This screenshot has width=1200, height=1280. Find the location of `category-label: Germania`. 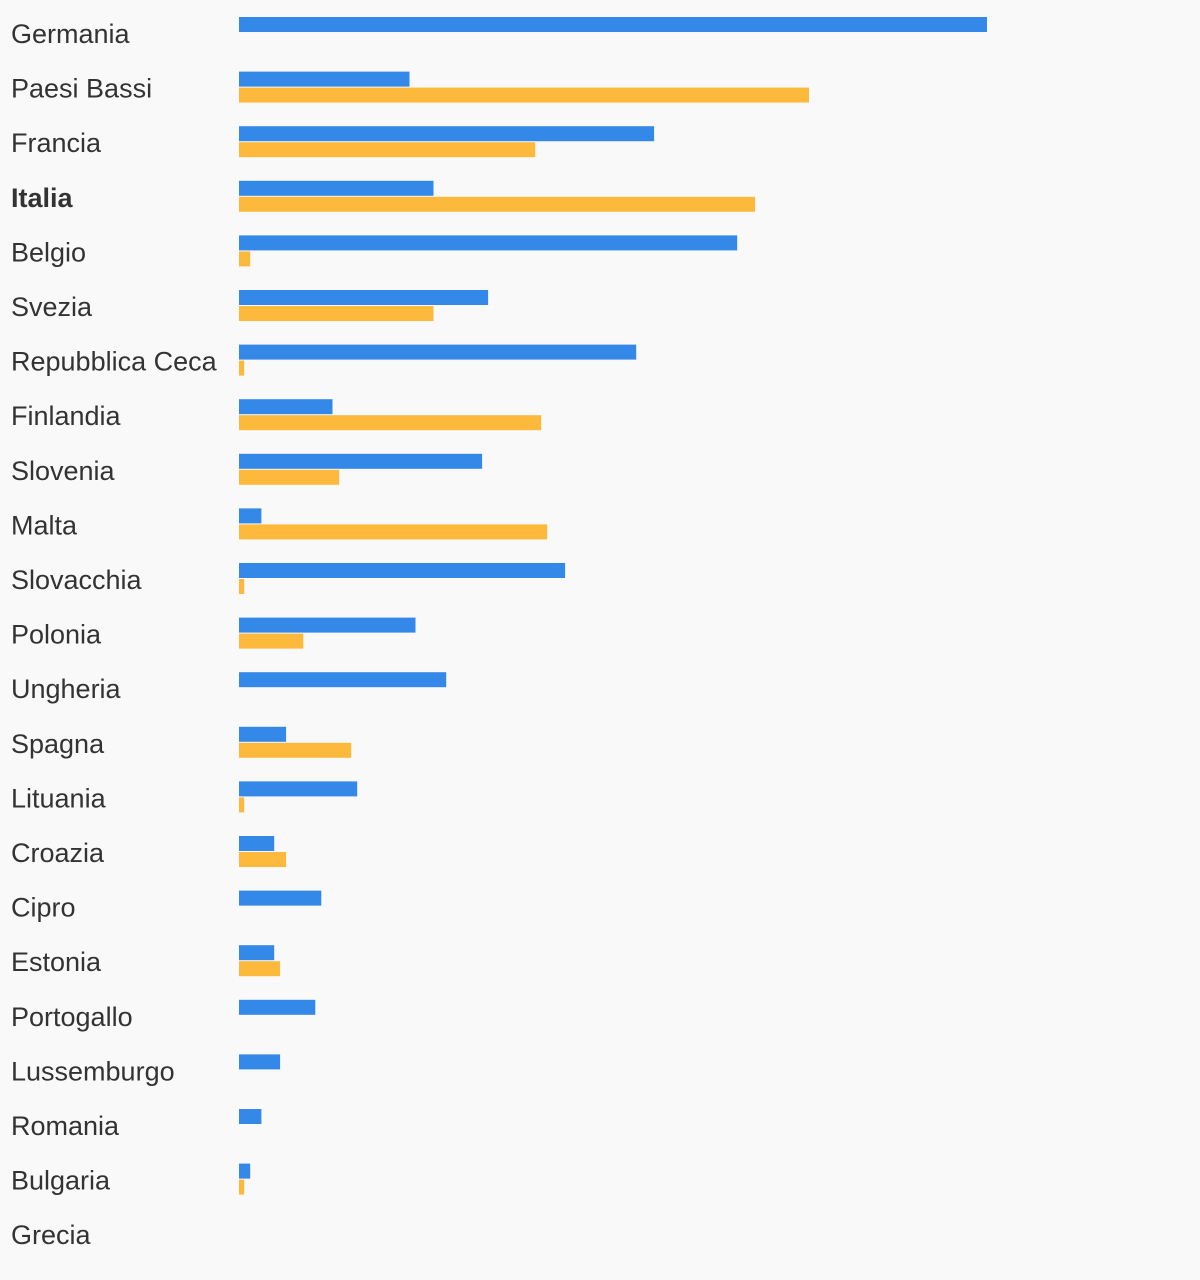

category-label: Germania is located at coordinates (71, 34).